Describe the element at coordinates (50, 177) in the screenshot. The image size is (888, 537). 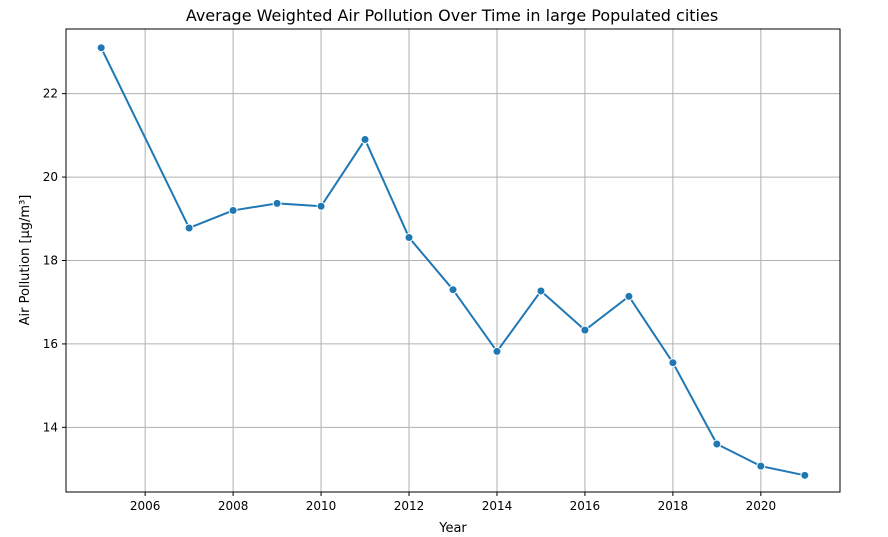
I see `y-tick-label: 20` at that location.